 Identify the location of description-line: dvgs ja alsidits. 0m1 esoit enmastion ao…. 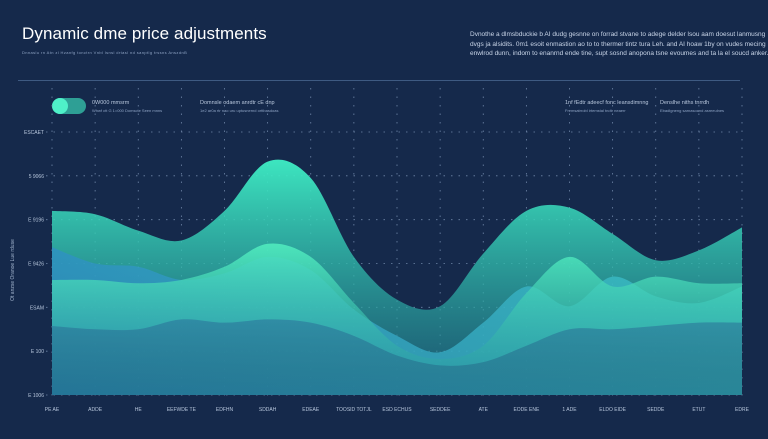
(618, 44).